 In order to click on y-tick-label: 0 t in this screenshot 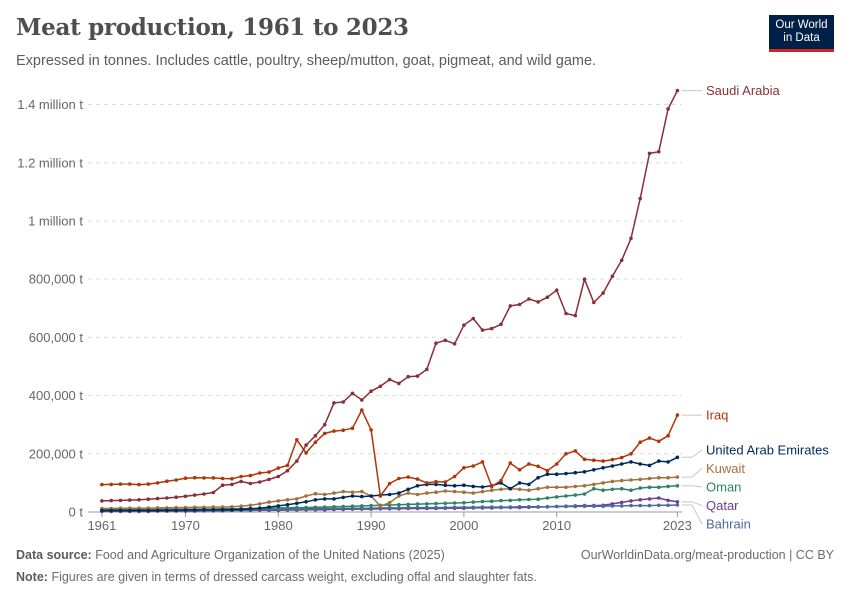, I will do `click(76, 512)`.